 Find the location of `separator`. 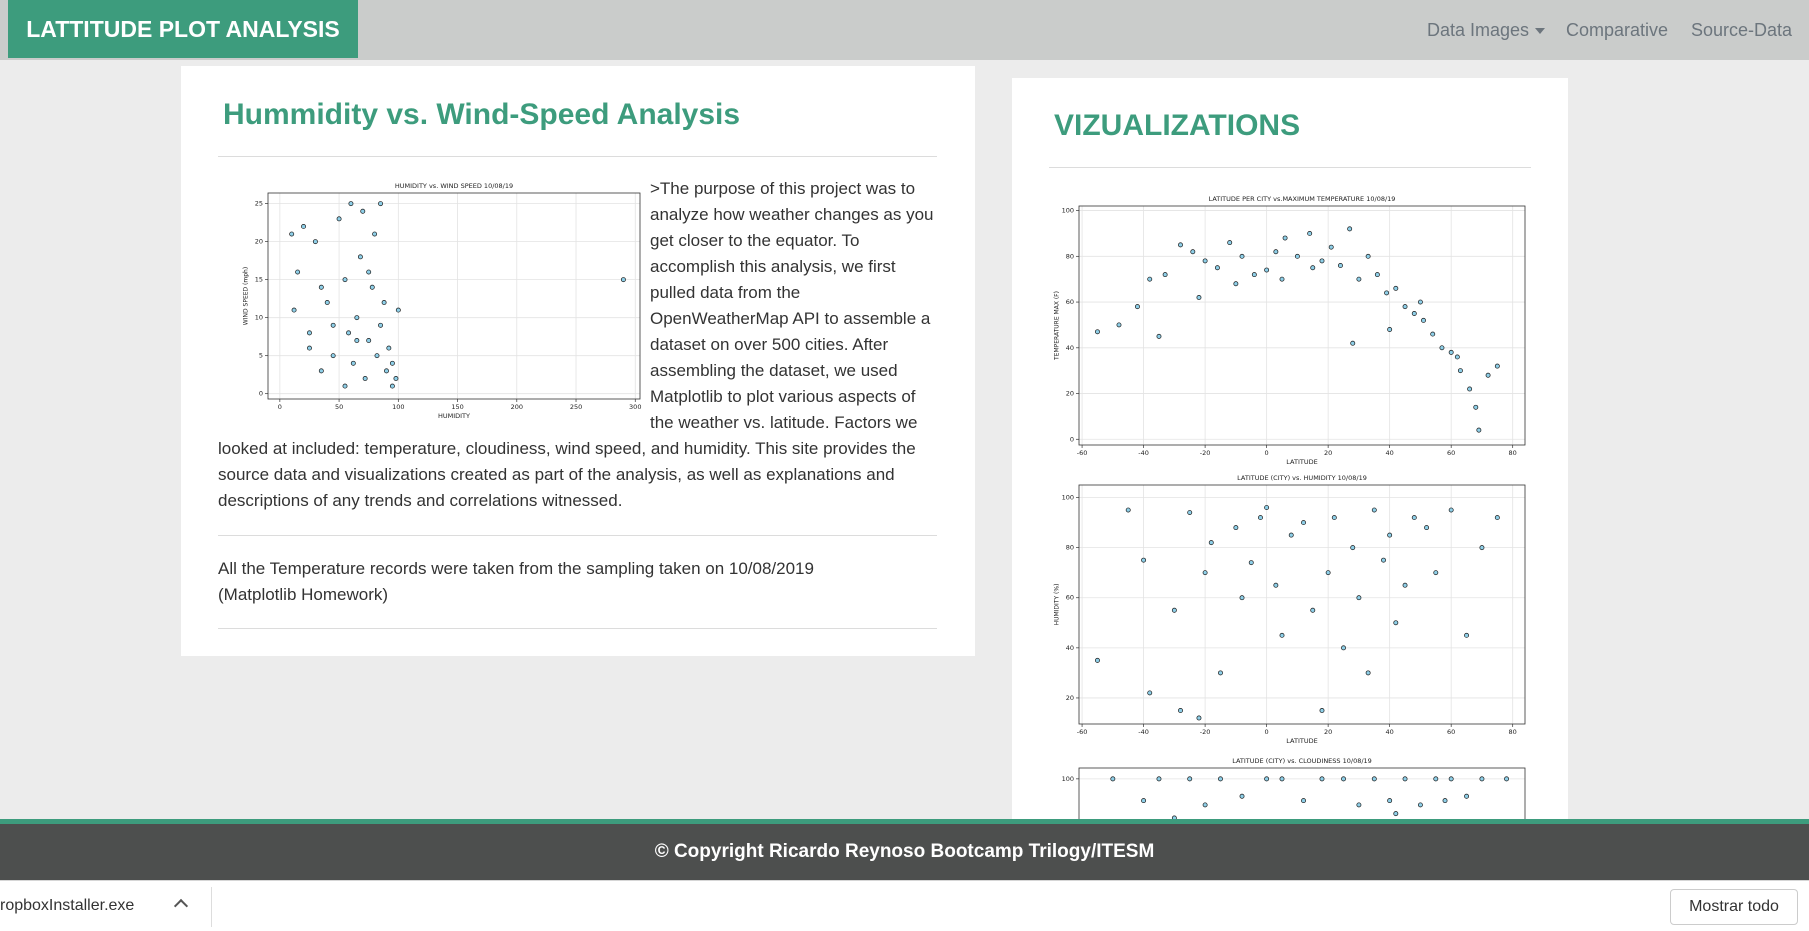

separator is located at coordinates (211, 907).